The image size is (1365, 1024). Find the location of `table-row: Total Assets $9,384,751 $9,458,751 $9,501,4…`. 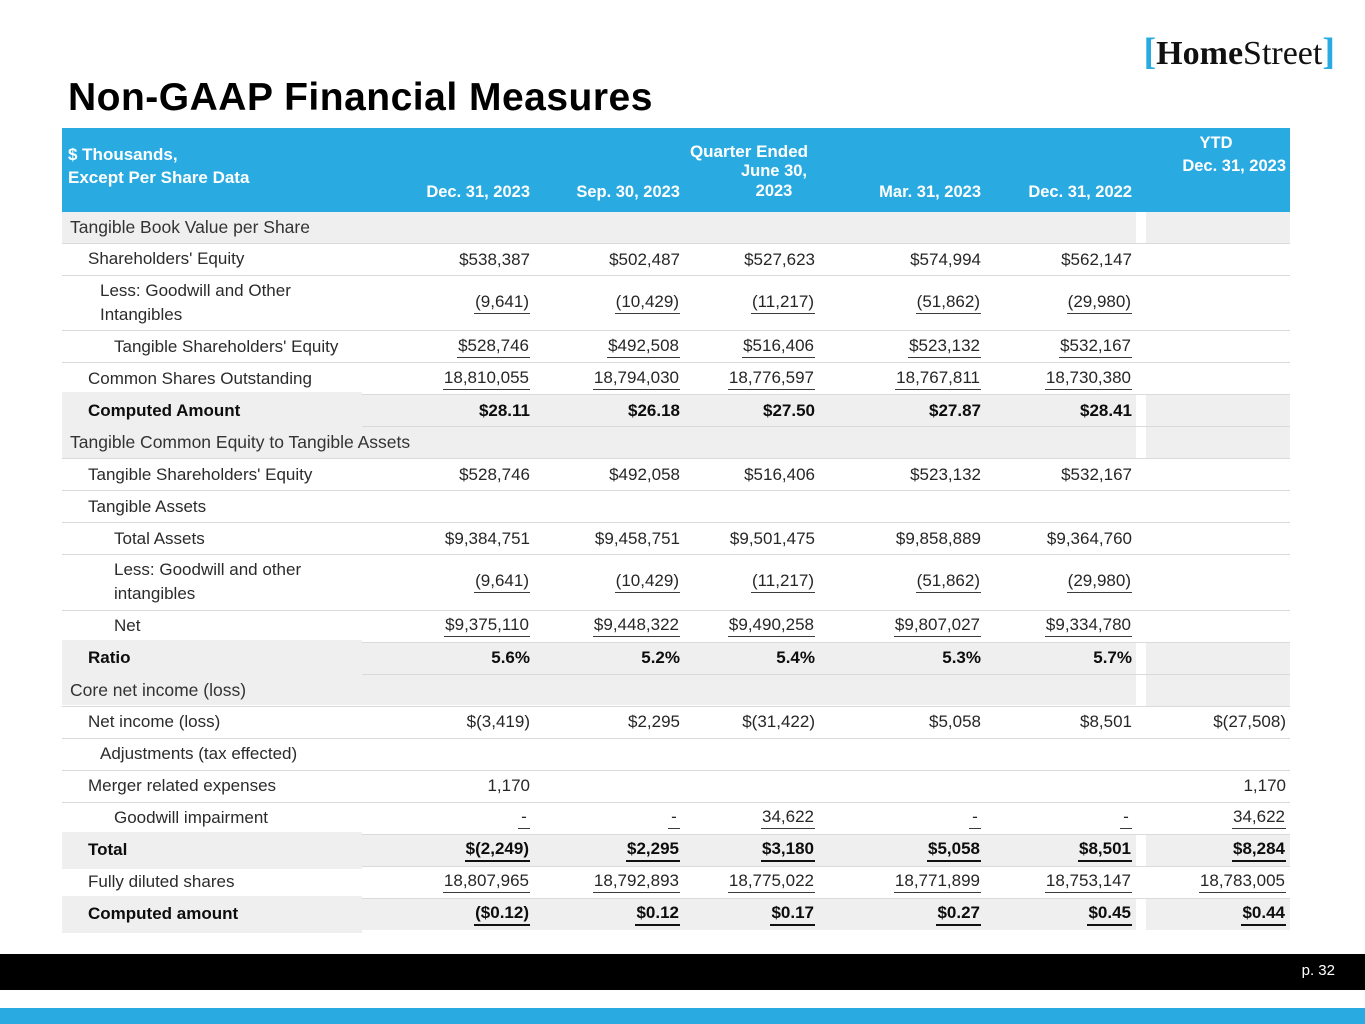

table-row: Total Assets $9,384,751 $9,458,751 $9,501,4… is located at coordinates (676, 538).